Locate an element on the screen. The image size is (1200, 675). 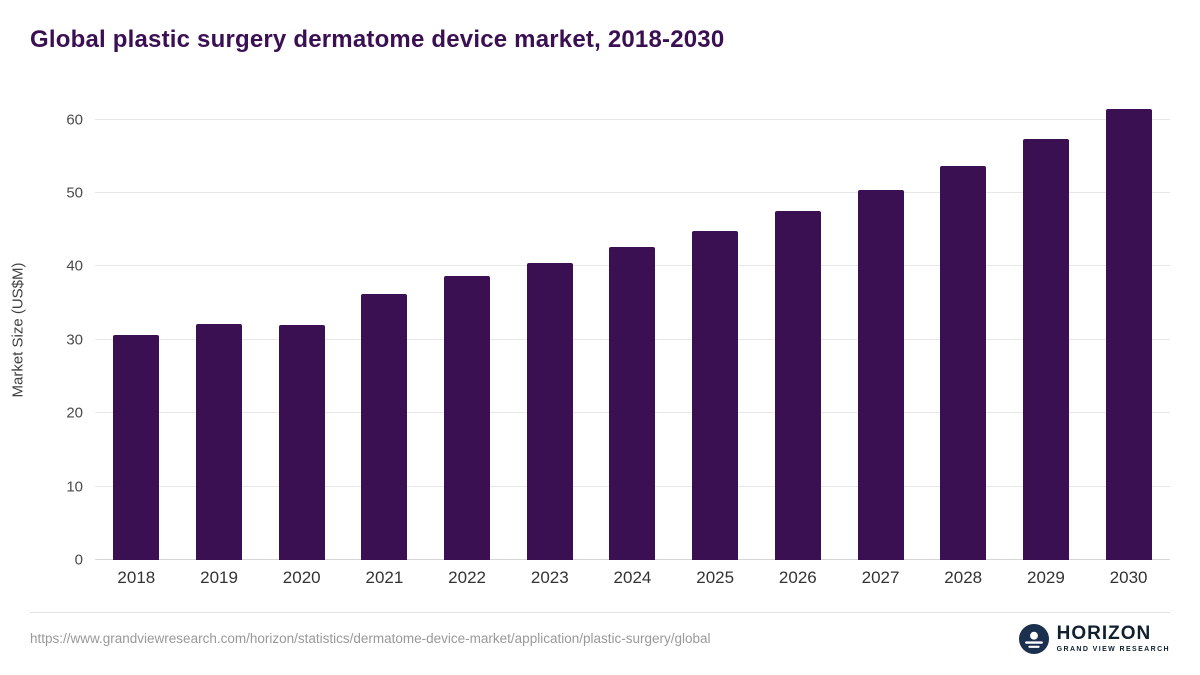
bar-2027 is located at coordinates (880, 375).